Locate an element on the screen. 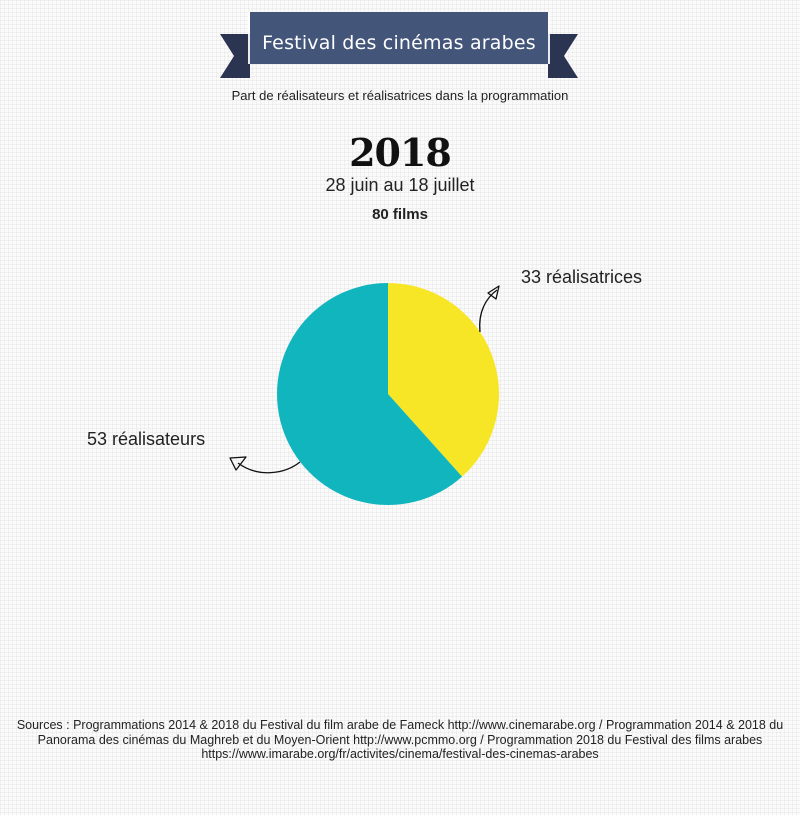  arrow-realisateurs is located at coordinates (269, 467).